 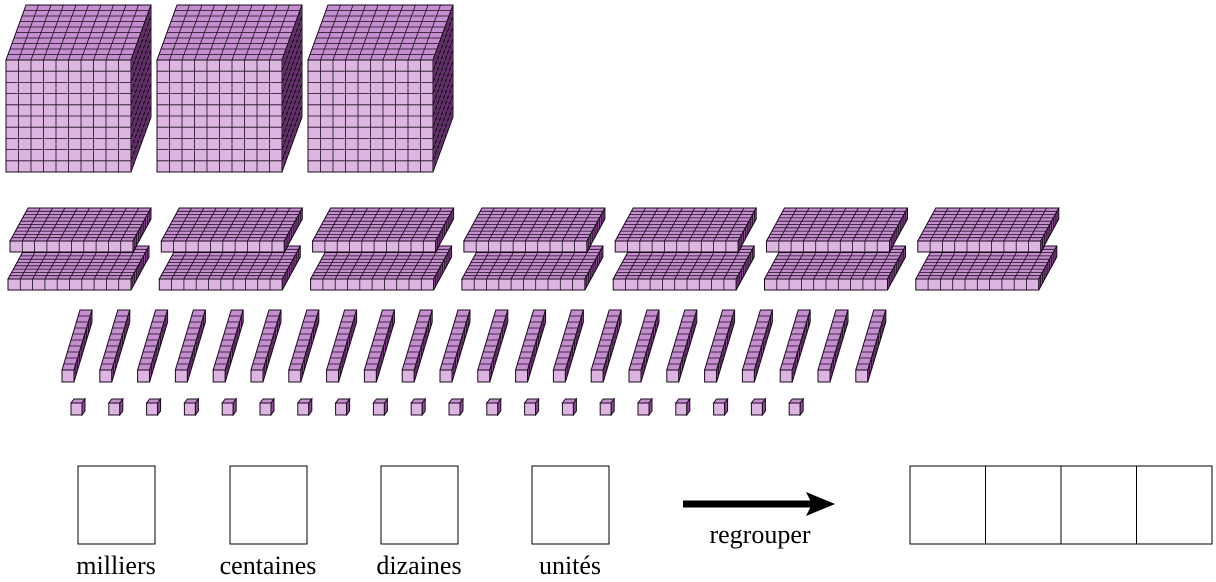 I want to click on box-centaines, so click(x=268, y=505).